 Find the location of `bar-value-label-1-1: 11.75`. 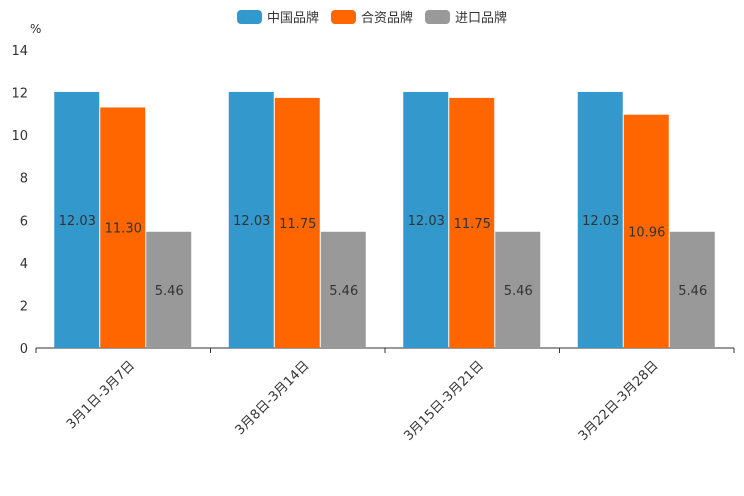

bar-value-label-1-1: 11.75 is located at coordinates (297, 224).